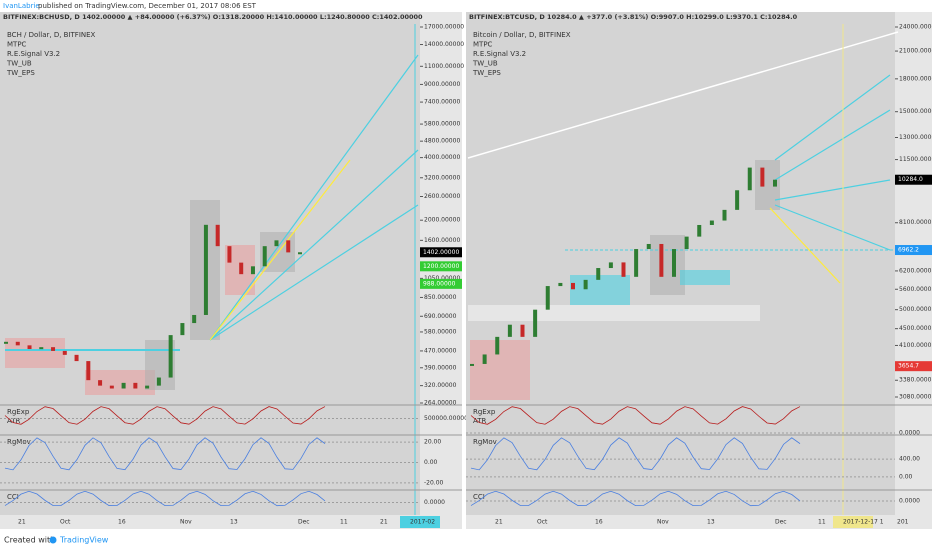  Describe the element at coordinates (440, 316) in the screenshot. I see `y-tick-label: 690.00000` at that location.